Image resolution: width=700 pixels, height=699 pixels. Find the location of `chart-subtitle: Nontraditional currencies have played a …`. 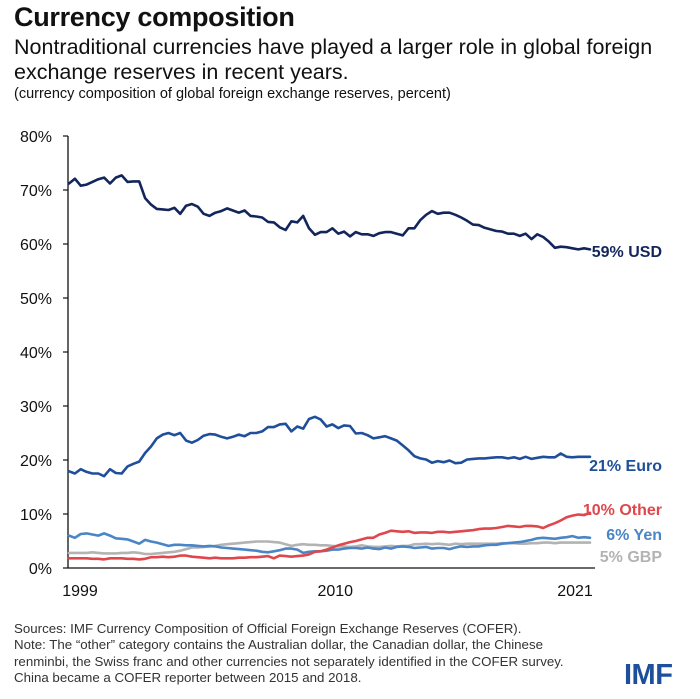

chart-subtitle: Nontraditional currencies have played a … is located at coordinates (333, 59).